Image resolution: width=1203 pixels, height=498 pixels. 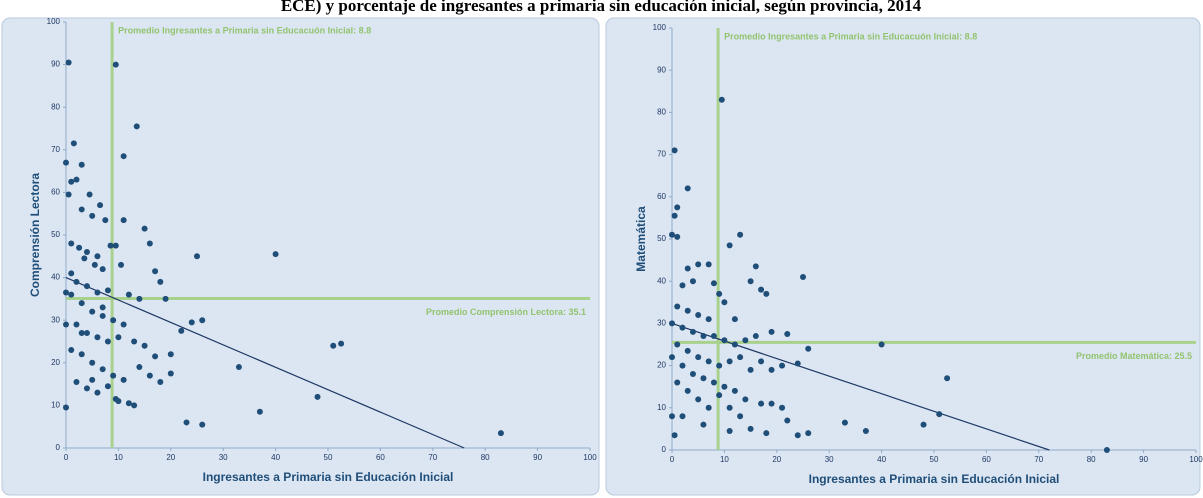 What do you see at coordinates (537, 457) in the screenshot?
I see `x-tick-label: 90` at bounding box center [537, 457].